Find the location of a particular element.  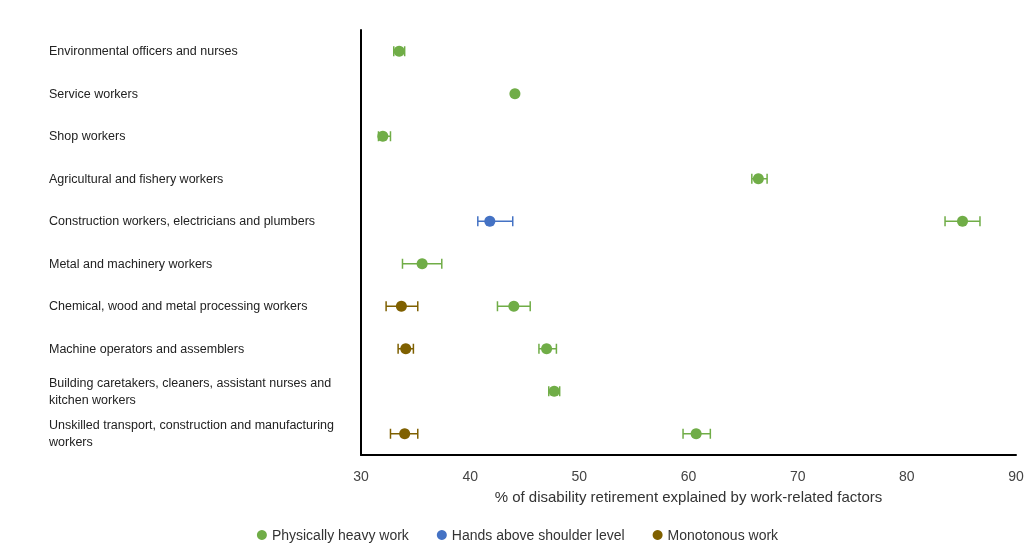

y-tick-label: Machine operators and assemblers is located at coordinates (147, 348).